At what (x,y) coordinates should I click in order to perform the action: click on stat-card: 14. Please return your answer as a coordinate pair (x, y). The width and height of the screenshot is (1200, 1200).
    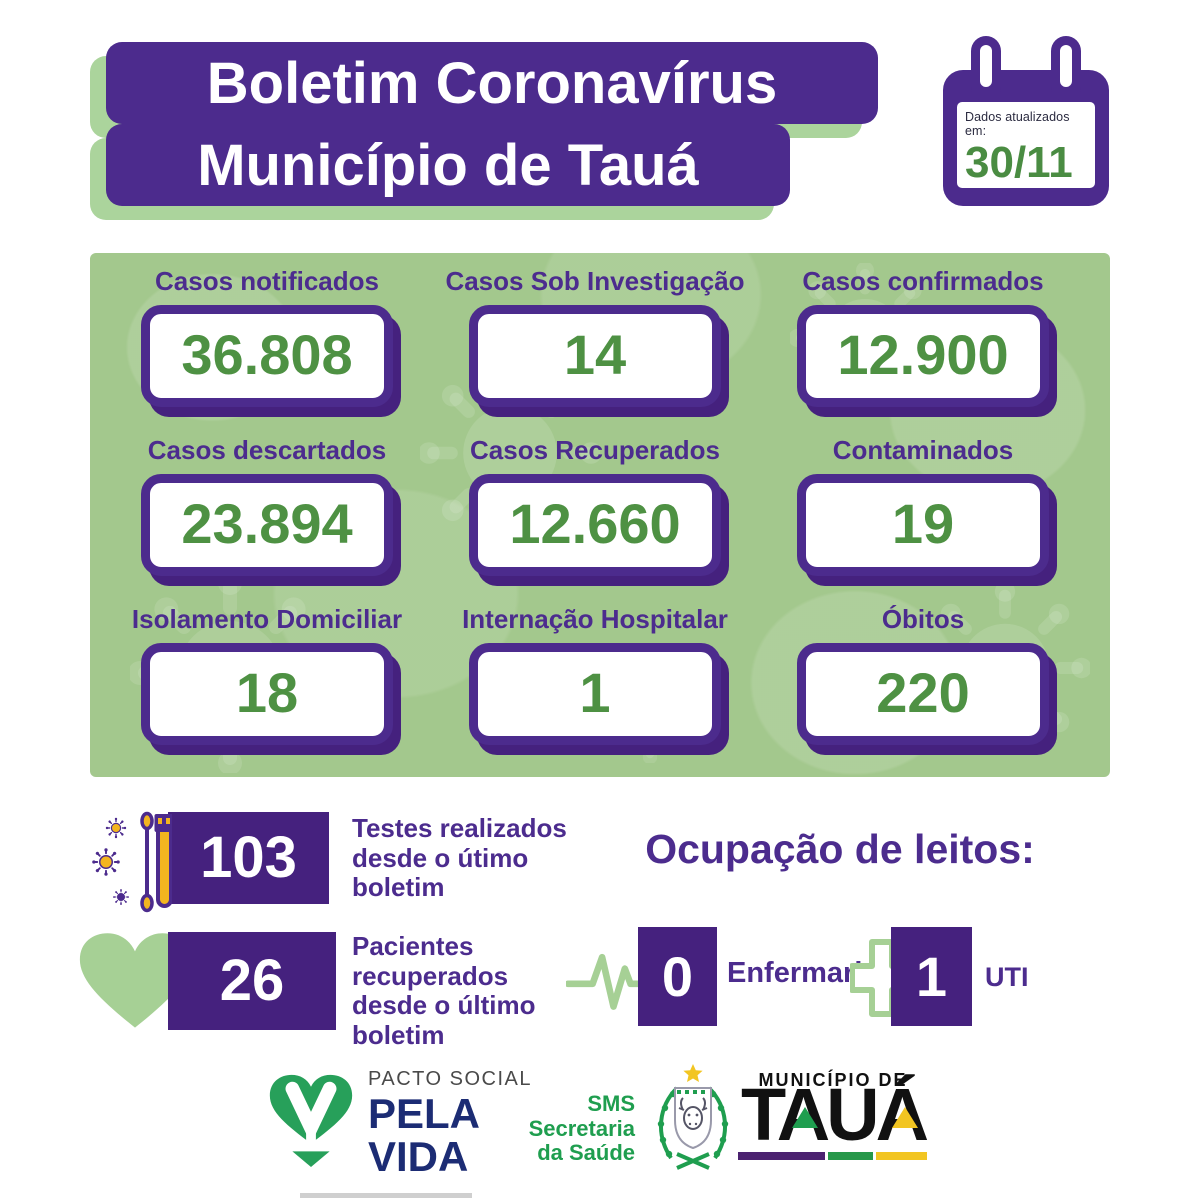
    Looking at the image, I should click on (595, 356).